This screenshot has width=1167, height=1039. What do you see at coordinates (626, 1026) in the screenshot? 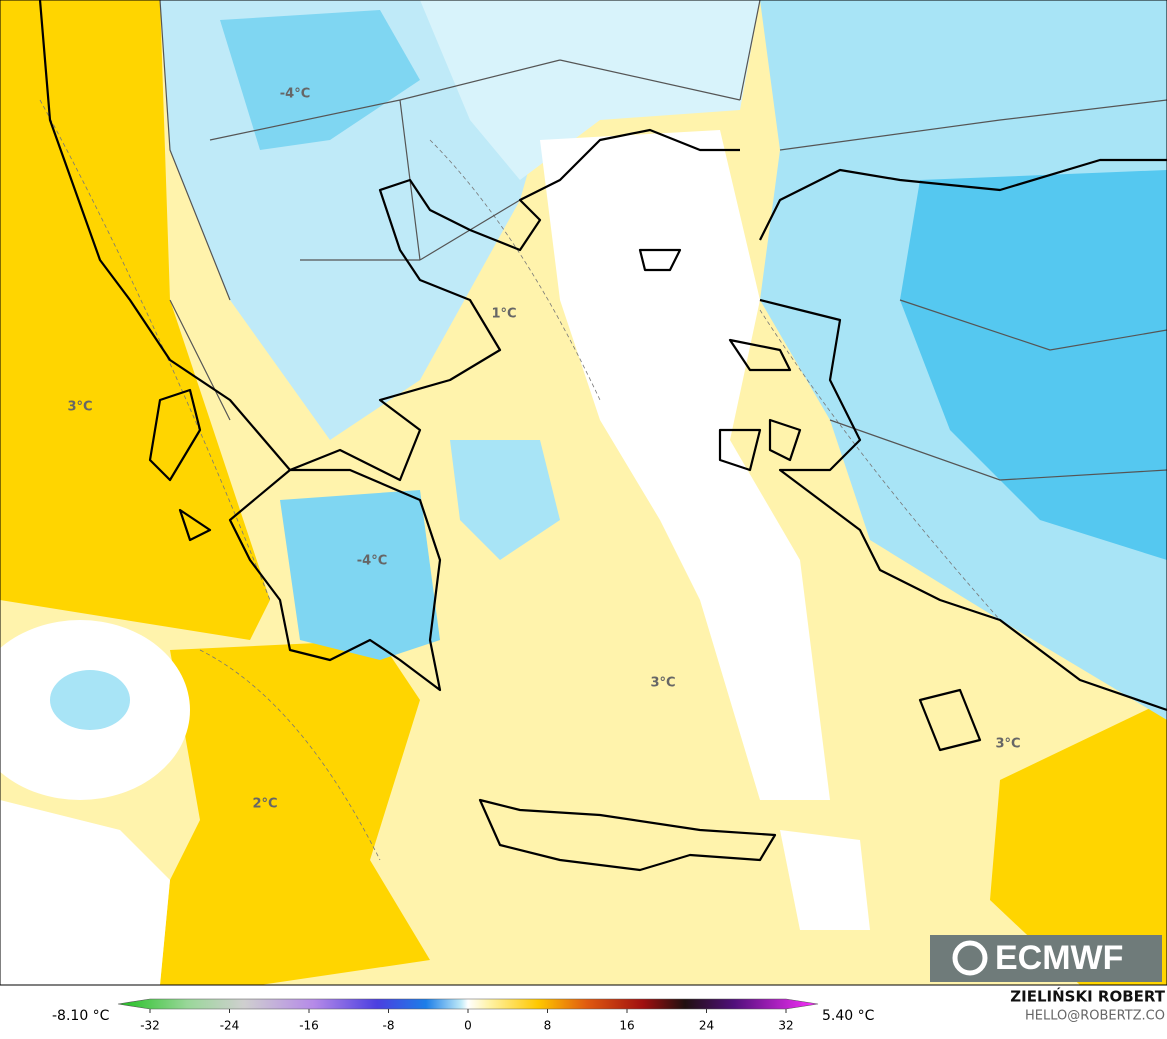
I see `colorbar-tick-label: 16` at bounding box center [626, 1026].